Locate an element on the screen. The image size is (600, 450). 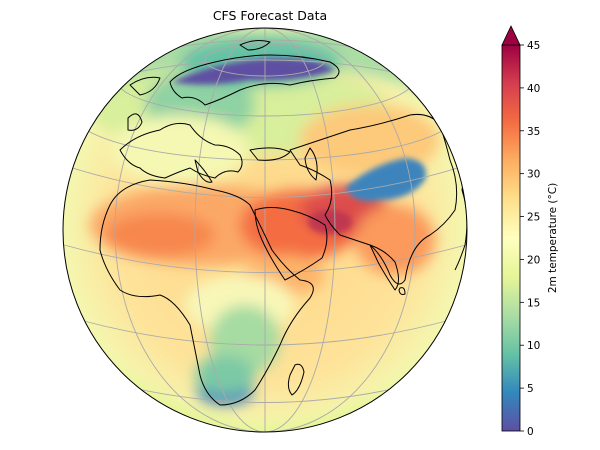
colorbar-tick-label: 25 is located at coordinates (533, 218).